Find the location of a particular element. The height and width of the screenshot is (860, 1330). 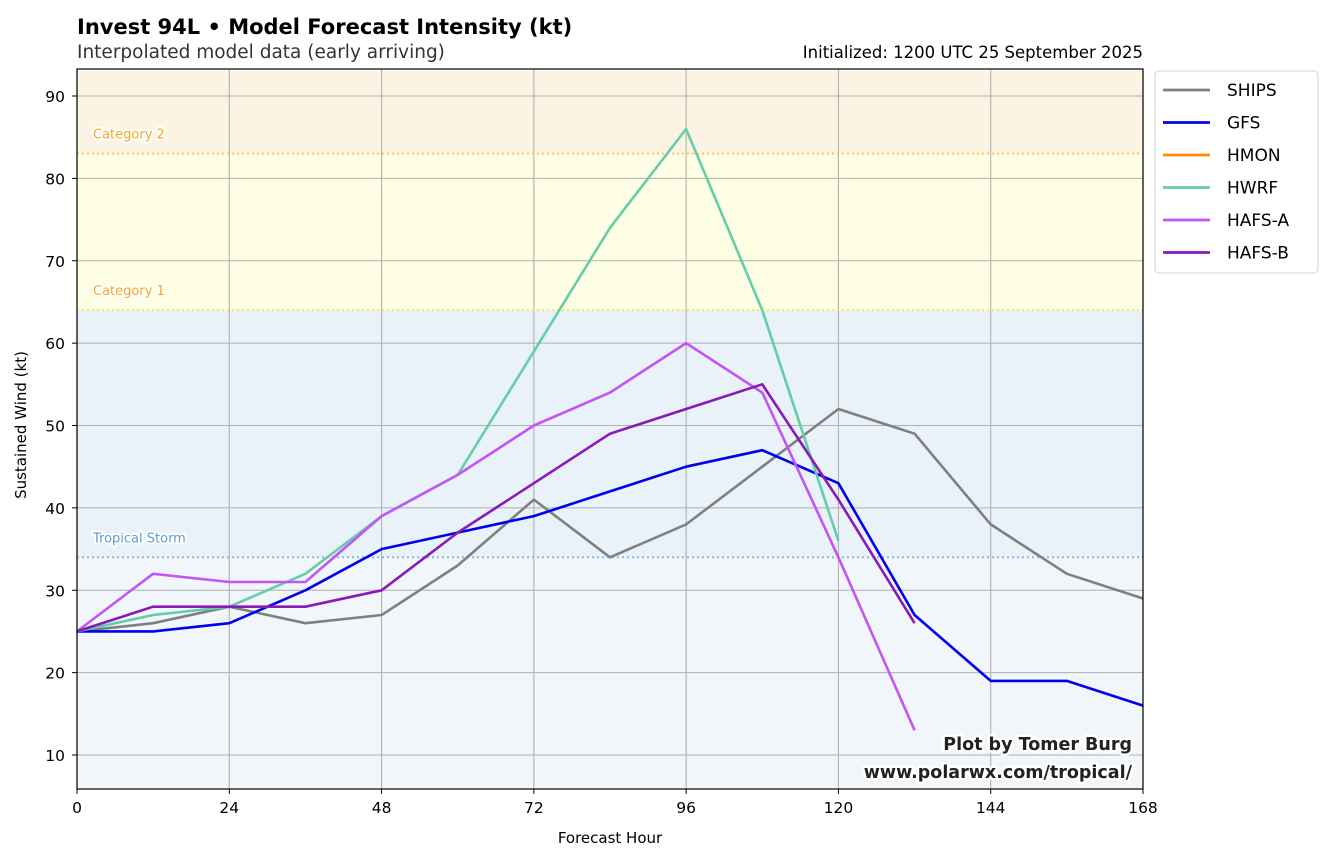

chart-subtitle: Interpolated model data (early arriving) is located at coordinates (261, 52).